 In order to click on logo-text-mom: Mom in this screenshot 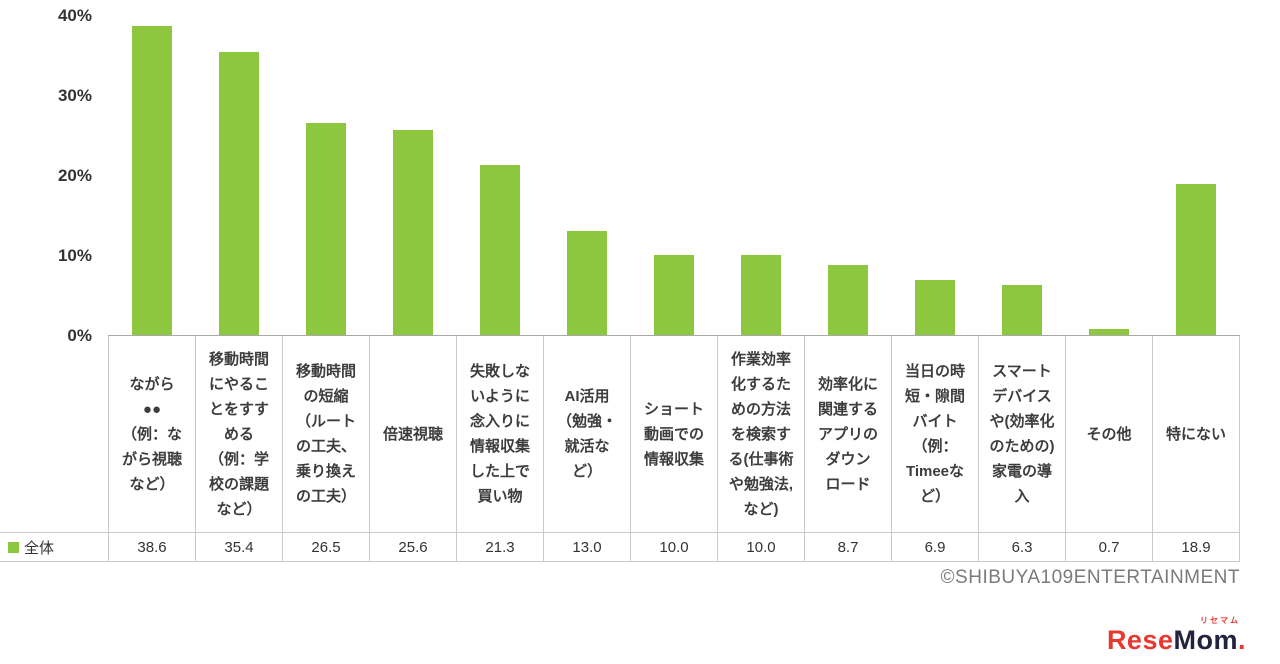, I will do `click(1205, 640)`.